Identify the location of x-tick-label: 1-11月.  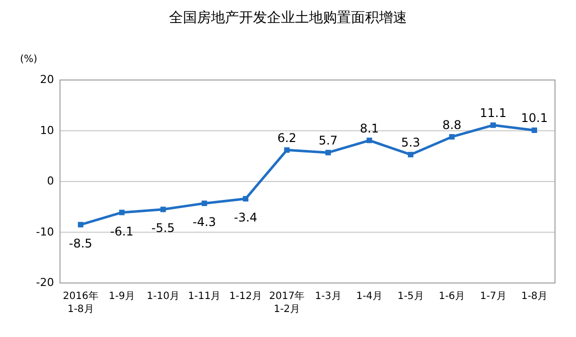
(204, 296).